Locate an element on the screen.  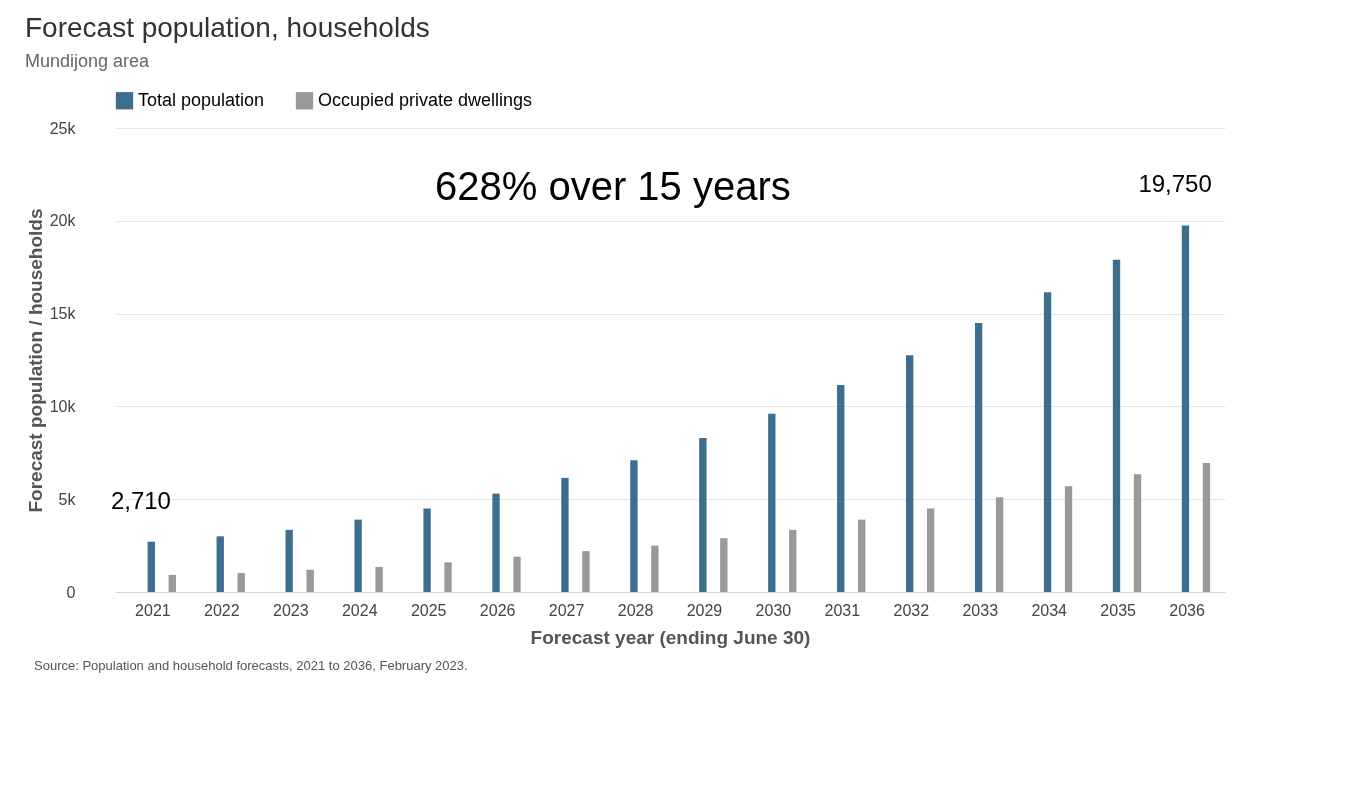
chart-title: Forecast population, households is located at coordinates (227, 27).